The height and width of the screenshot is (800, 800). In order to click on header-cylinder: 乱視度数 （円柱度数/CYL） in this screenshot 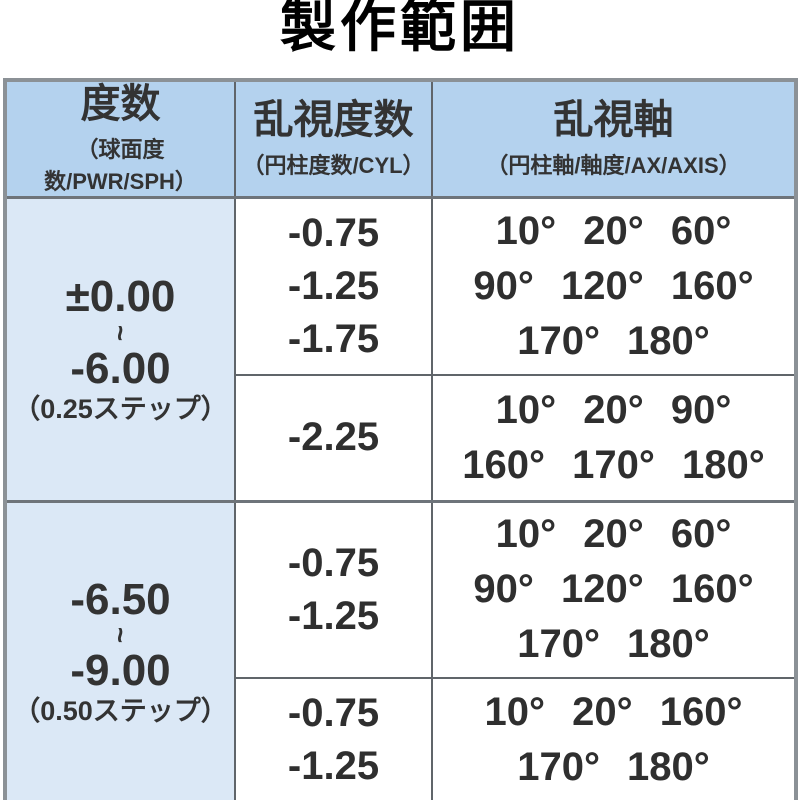, I will do `click(333, 139)`.